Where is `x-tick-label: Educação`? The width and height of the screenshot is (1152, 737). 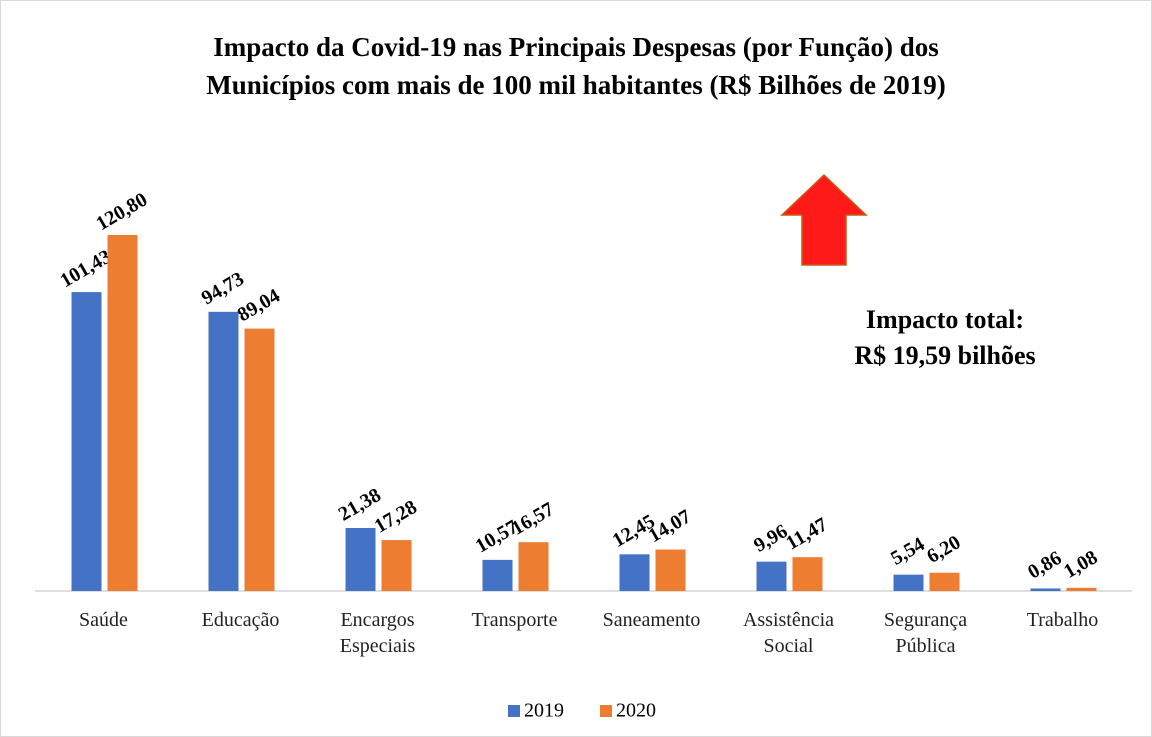 x-tick-label: Educação is located at coordinates (240, 620).